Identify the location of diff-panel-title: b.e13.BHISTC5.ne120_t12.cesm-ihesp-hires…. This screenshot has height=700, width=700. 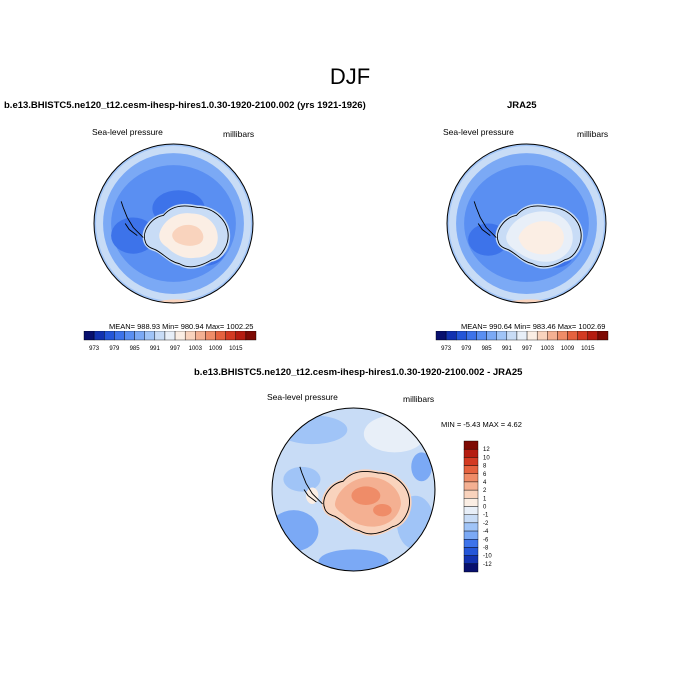
(358, 372).